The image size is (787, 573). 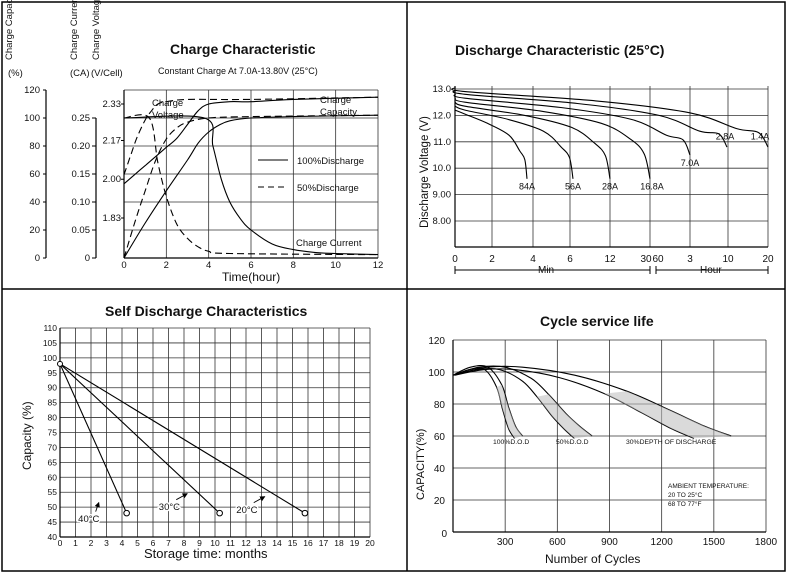 I want to click on c4-curves, so click(x=592, y=402).